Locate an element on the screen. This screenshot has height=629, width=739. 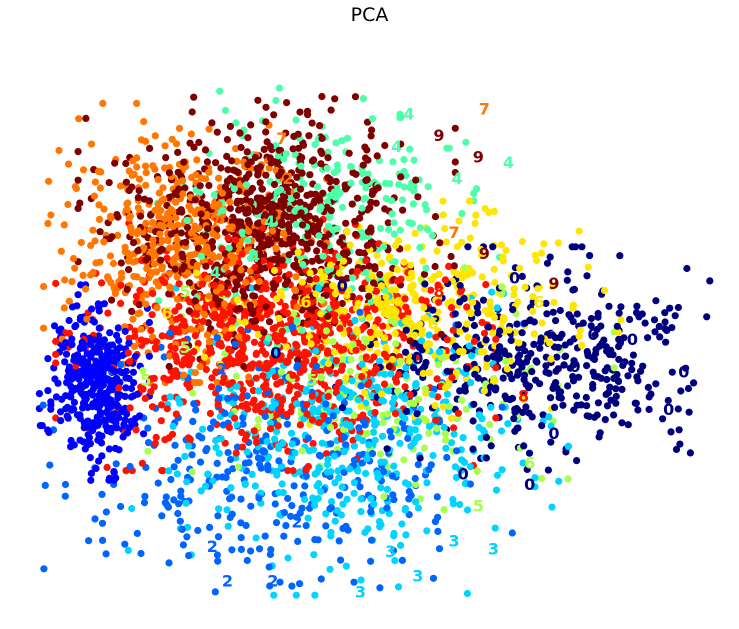
digit-label-0: 0 is located at coordinates (683, 371).